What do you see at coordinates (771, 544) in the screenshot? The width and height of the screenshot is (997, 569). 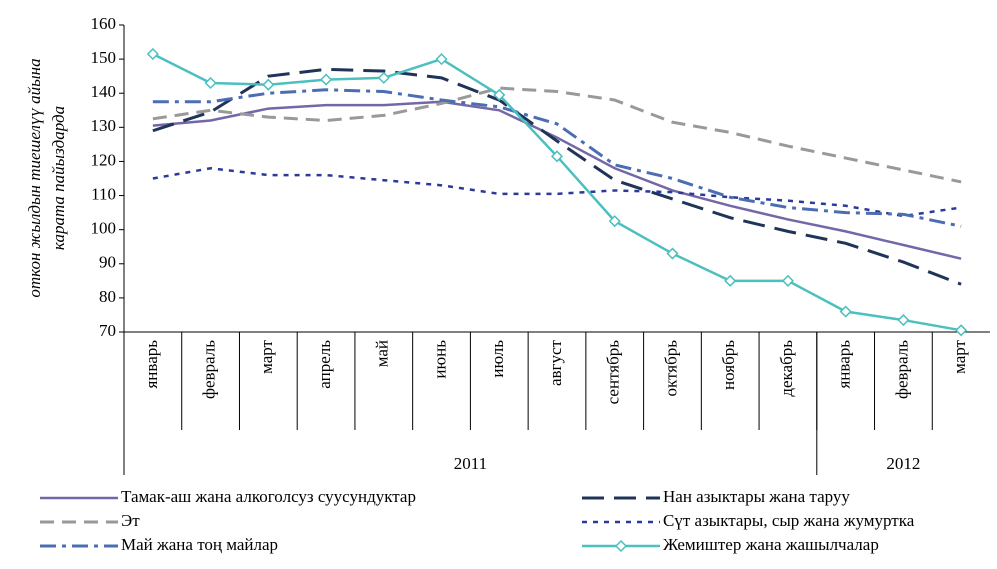 I see `legend-label: Жемиштер жана жашылчалар` at bounding box center [771, 544].